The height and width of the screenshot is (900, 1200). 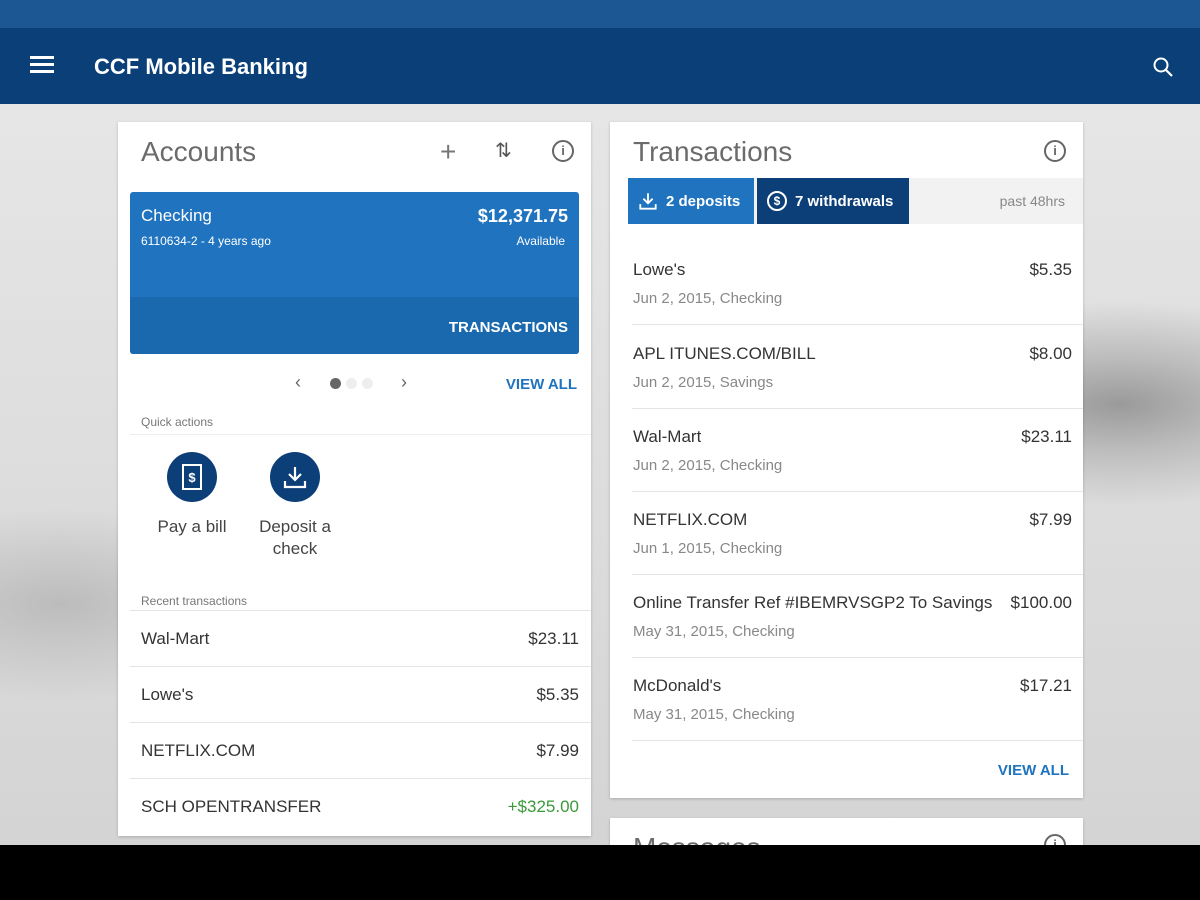 I want to click on deposit-check-action: Deposit a check, so click(x=295, y=506).